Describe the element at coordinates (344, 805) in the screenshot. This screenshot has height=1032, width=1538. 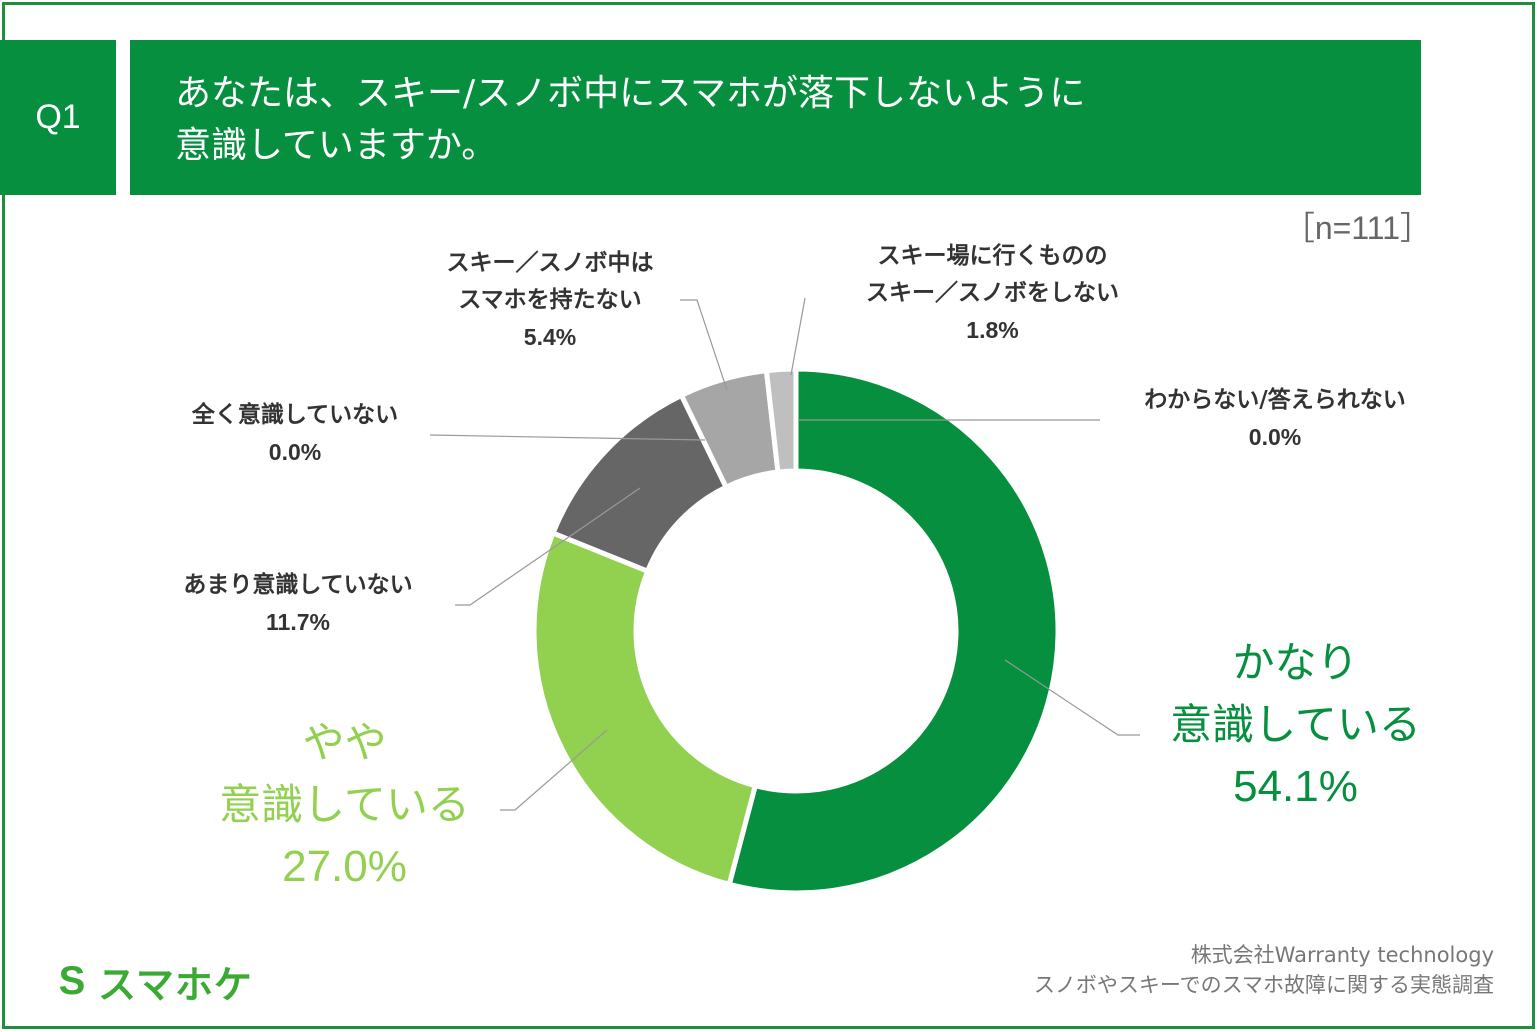
I see `label-somewhat-conscious: やや 意識している 27.0%` at that location.